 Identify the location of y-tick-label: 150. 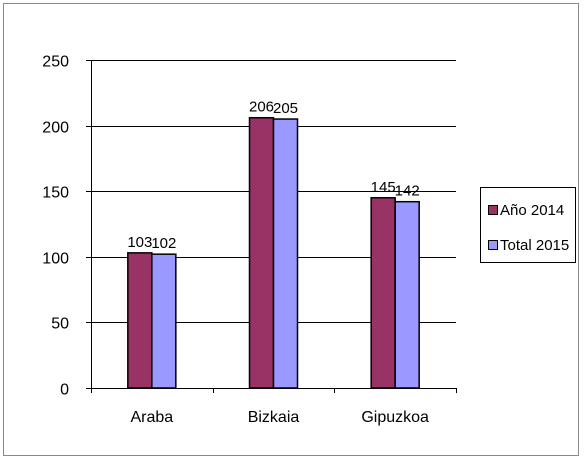
(55, 193).